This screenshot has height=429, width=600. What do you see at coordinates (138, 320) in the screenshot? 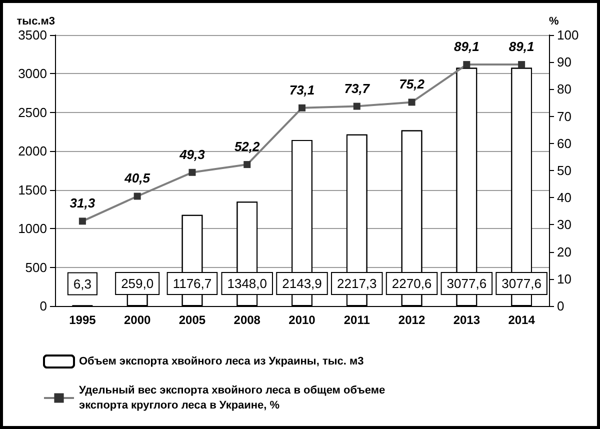
I see `x-tick-label: 2000` at bounding box center [138, 320].